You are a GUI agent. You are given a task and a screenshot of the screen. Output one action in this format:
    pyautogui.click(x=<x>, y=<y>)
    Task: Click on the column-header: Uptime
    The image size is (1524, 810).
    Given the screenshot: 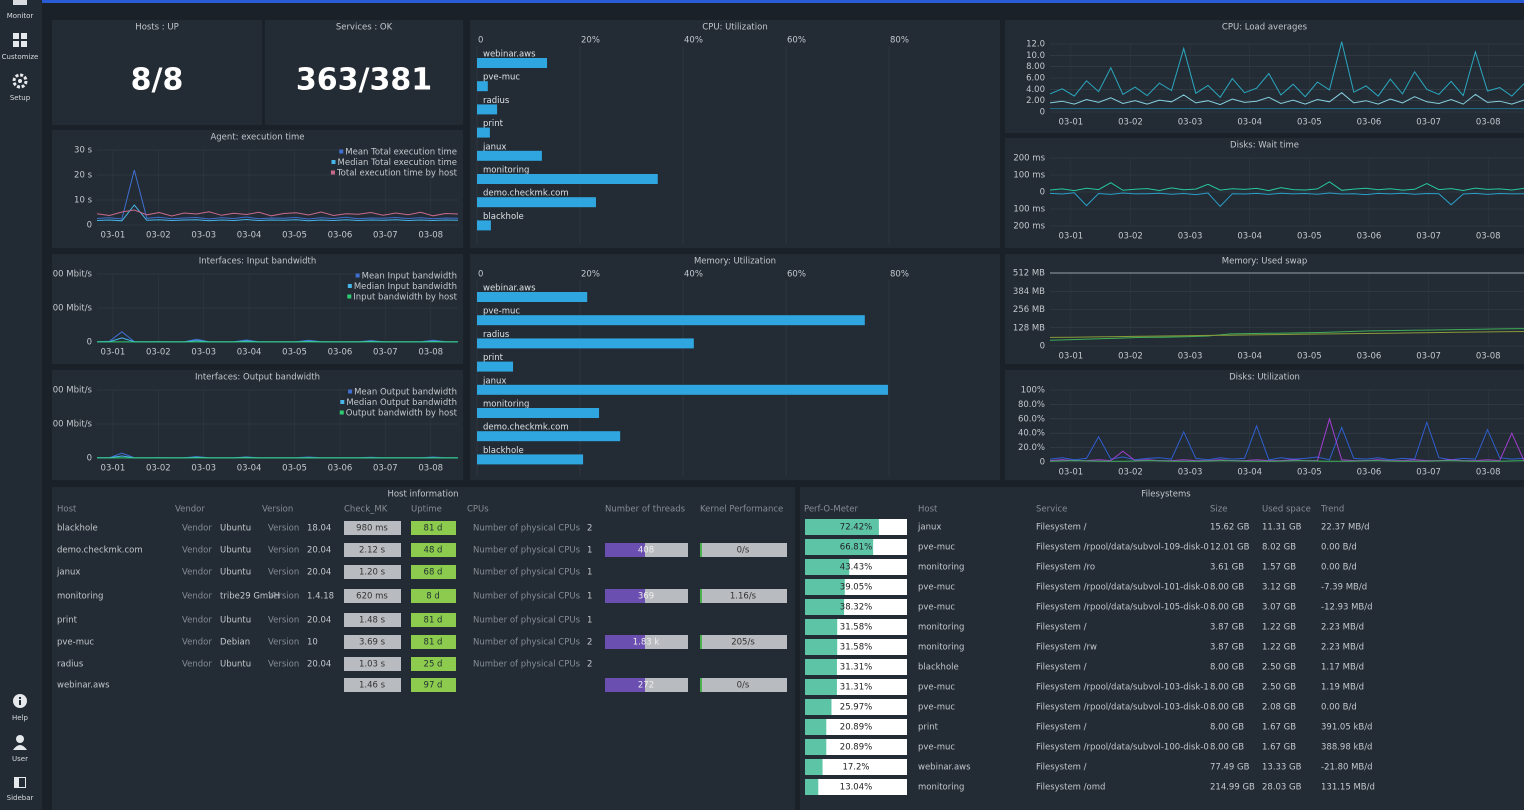 What is the action you would take?
    pyautogui.click(x=426, y=510)
    